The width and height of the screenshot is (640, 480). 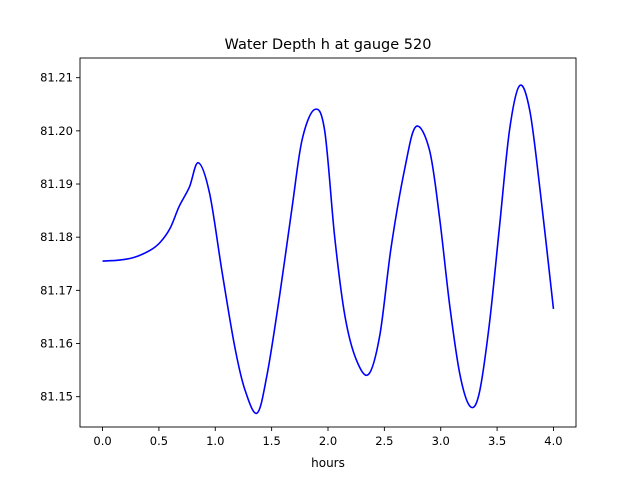 I want to click on x-tick-label: 2.0, so click(x=328, y=441).